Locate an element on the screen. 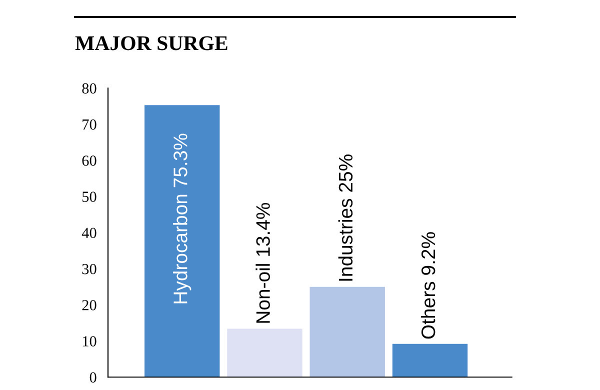 This screenshot has width=600, height=390. y-tick-label: 30 is located at coordinates (89, 269).